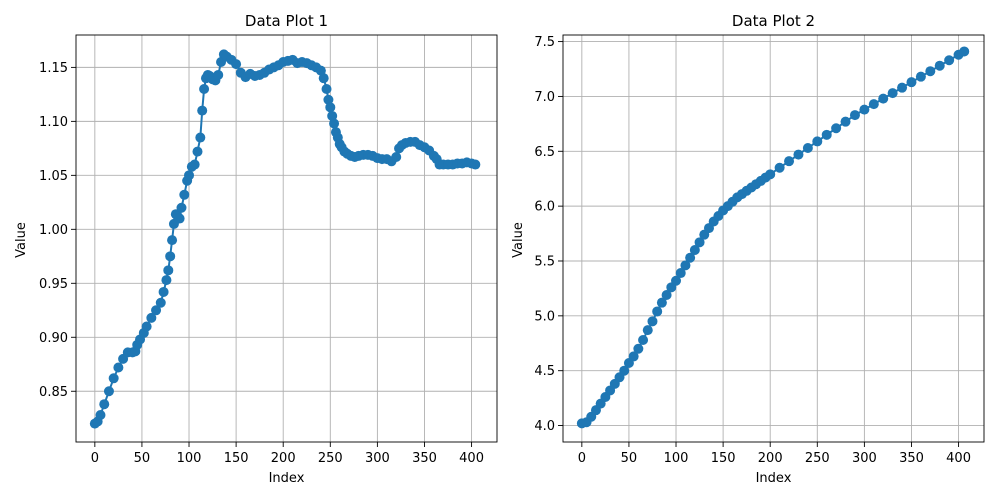  I want to click on plot-2-y-tick-label: 6.5, so click(544, 152).